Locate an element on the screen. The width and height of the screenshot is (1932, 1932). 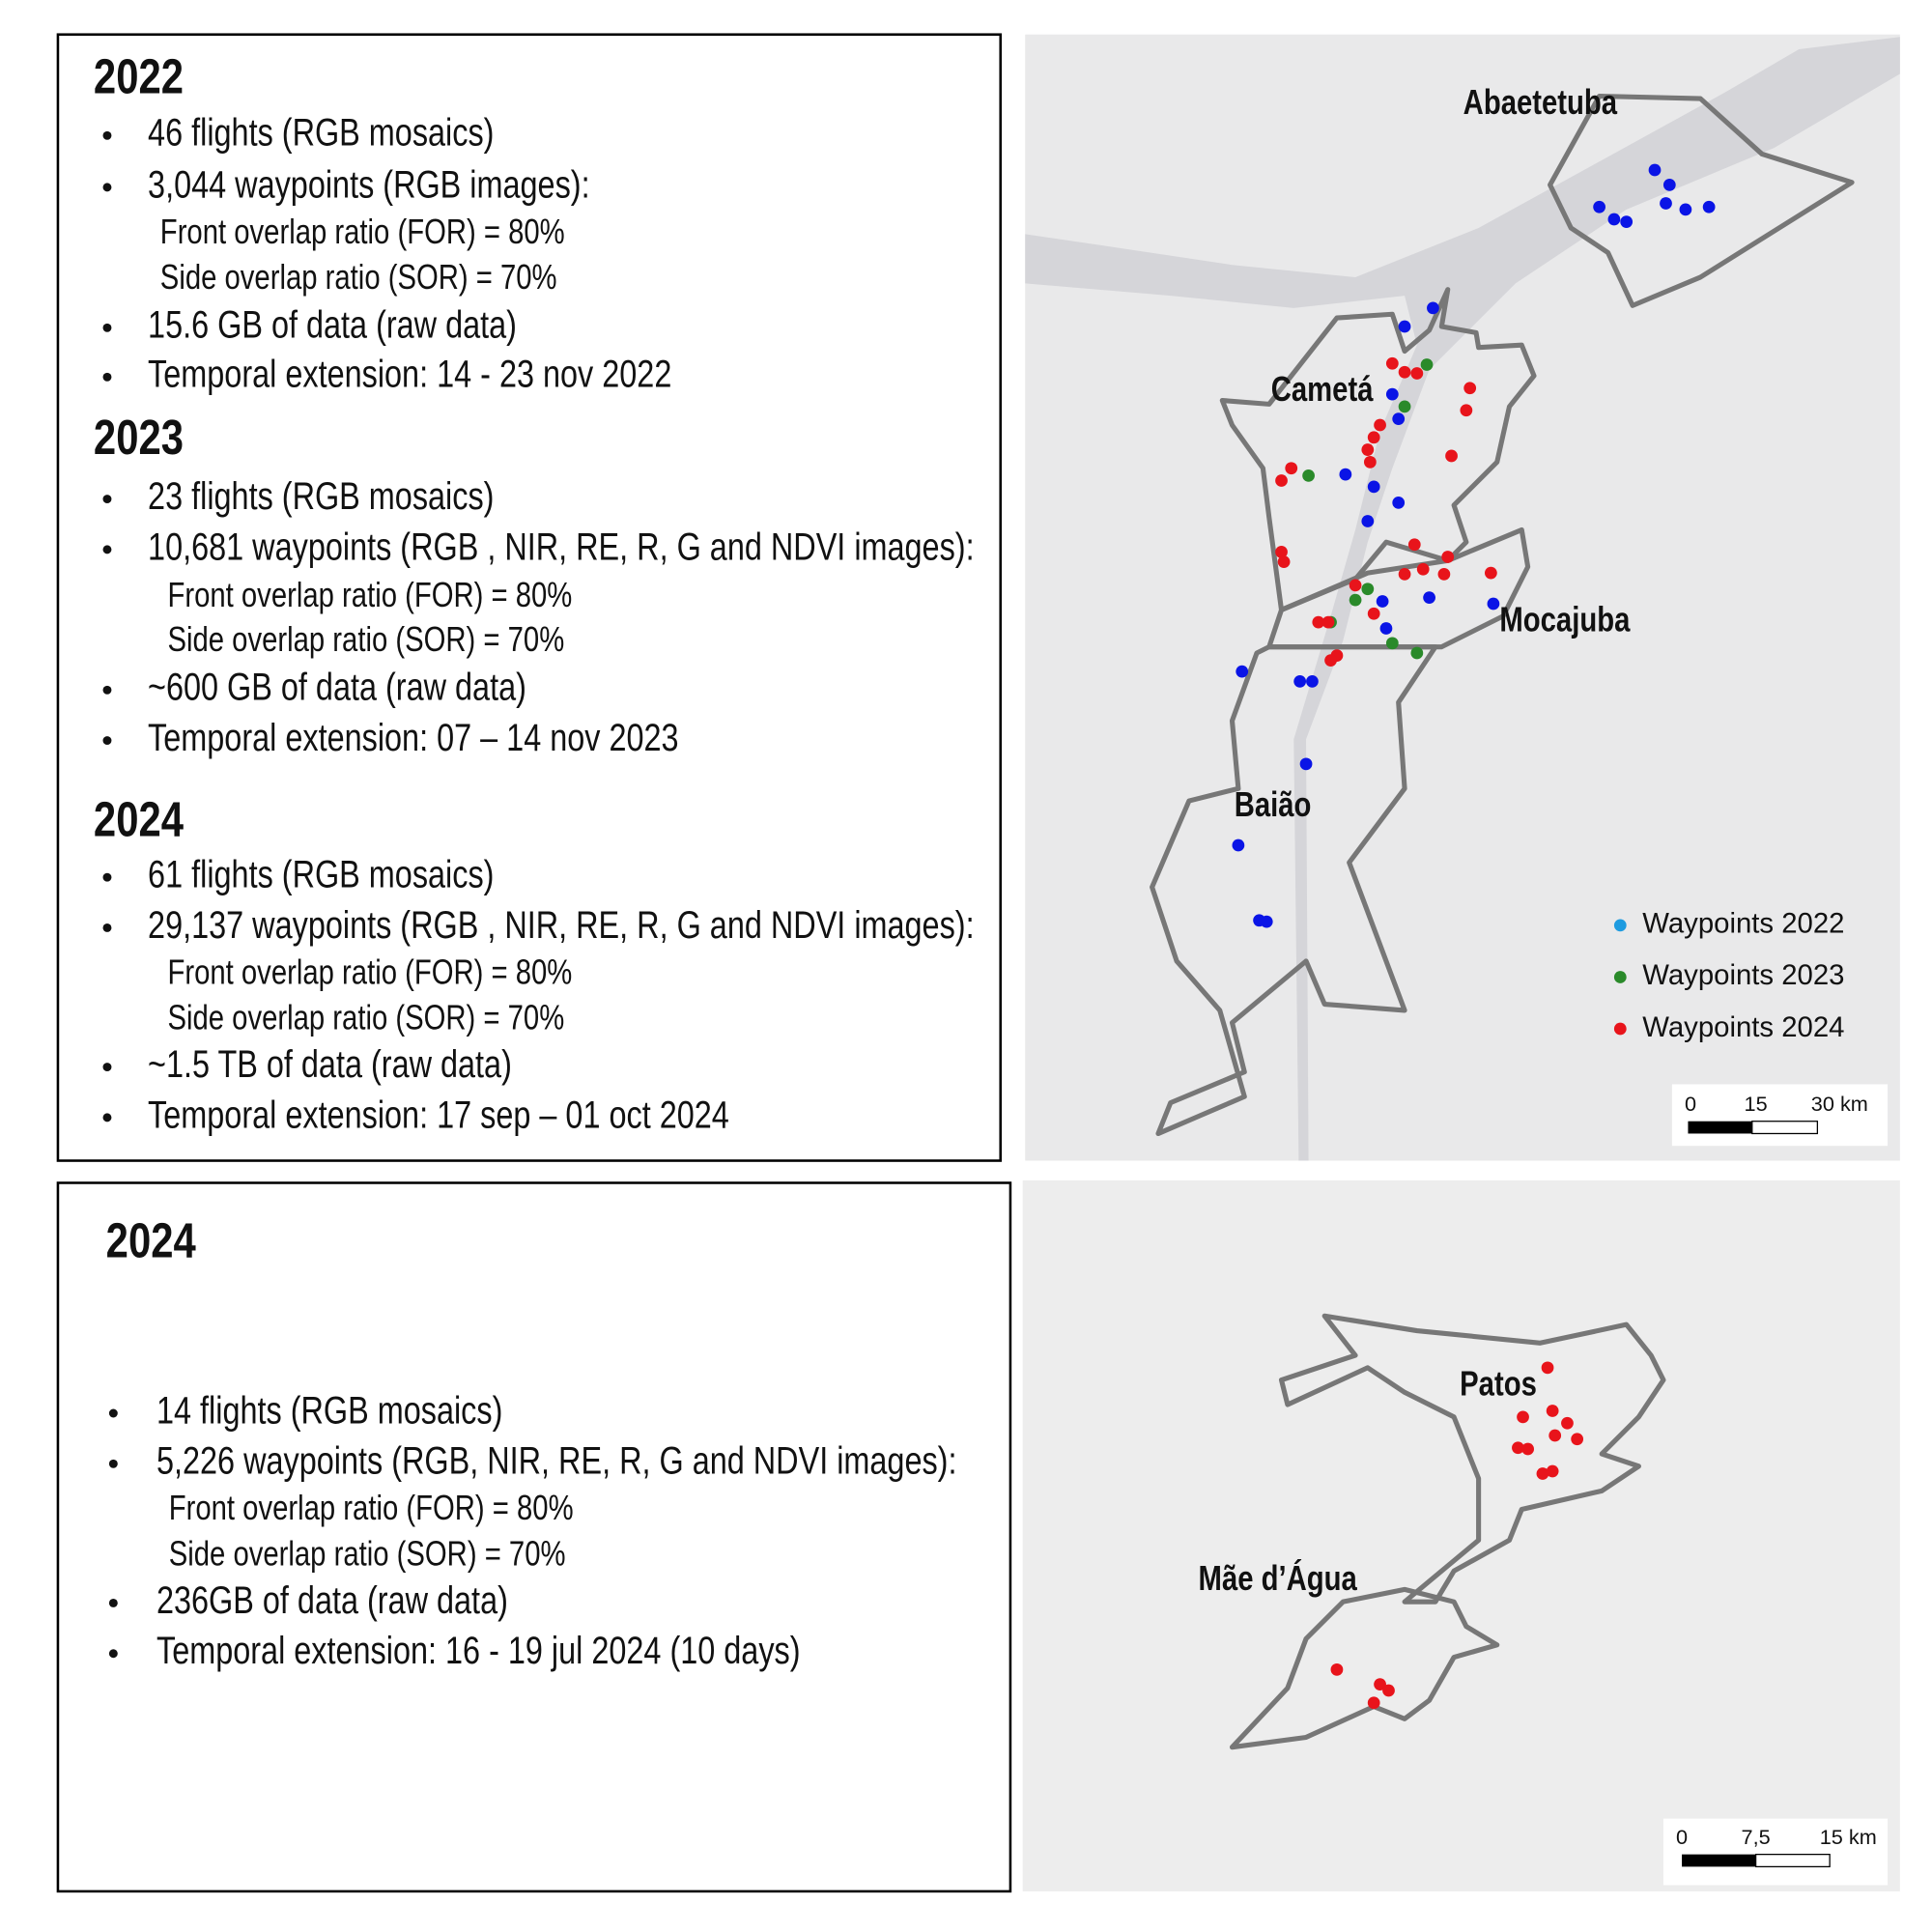
place-label: Patos is located at coordinates (1498, 1383).